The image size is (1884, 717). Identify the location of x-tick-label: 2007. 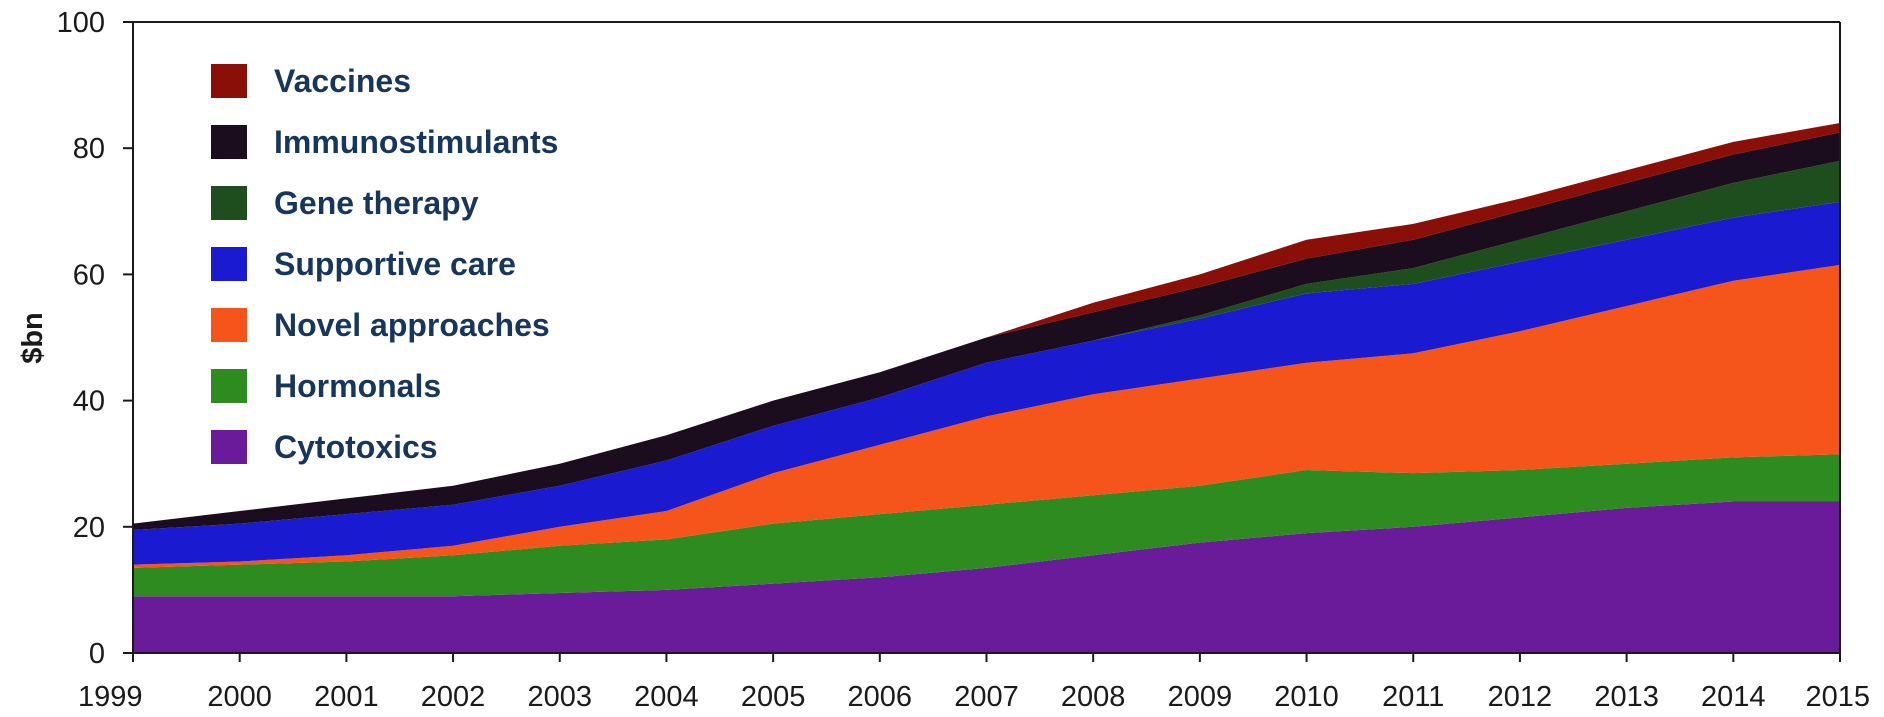
(986, 697).